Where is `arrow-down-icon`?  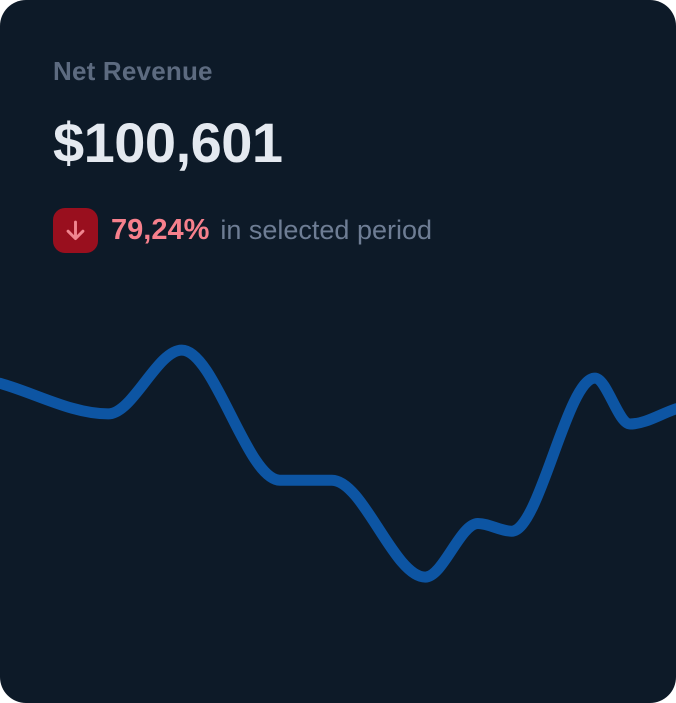
arrow-down-icon is located at coordinates (75, 230).